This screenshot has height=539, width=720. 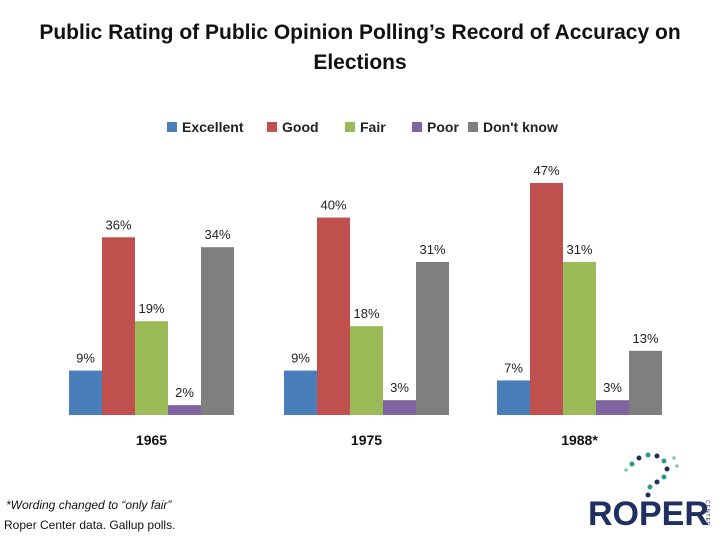 I want to click on value-label-good-2: 47%, so click(x=546, y=170).